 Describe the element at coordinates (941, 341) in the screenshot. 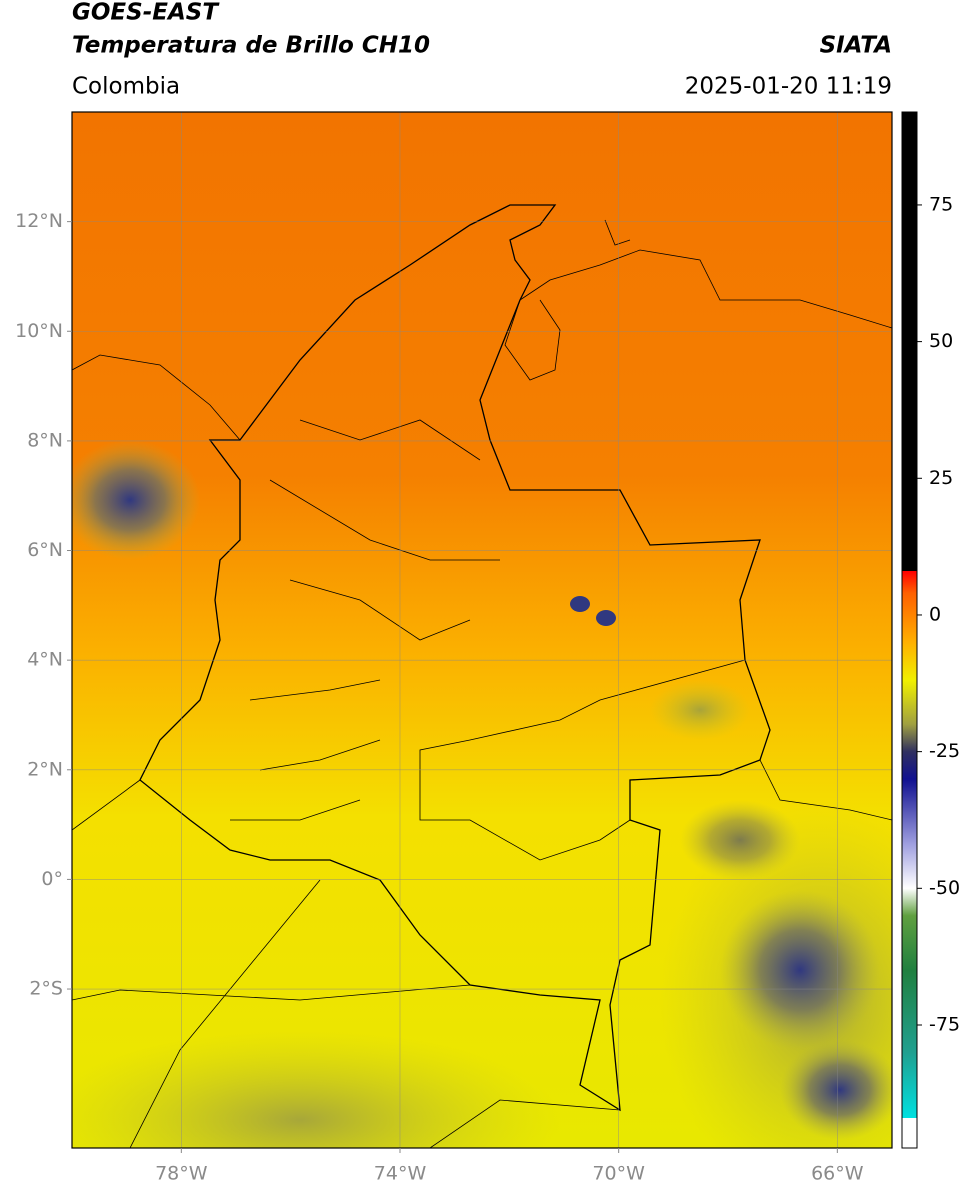

I see `colorbar-tick-label: 50` at that location.